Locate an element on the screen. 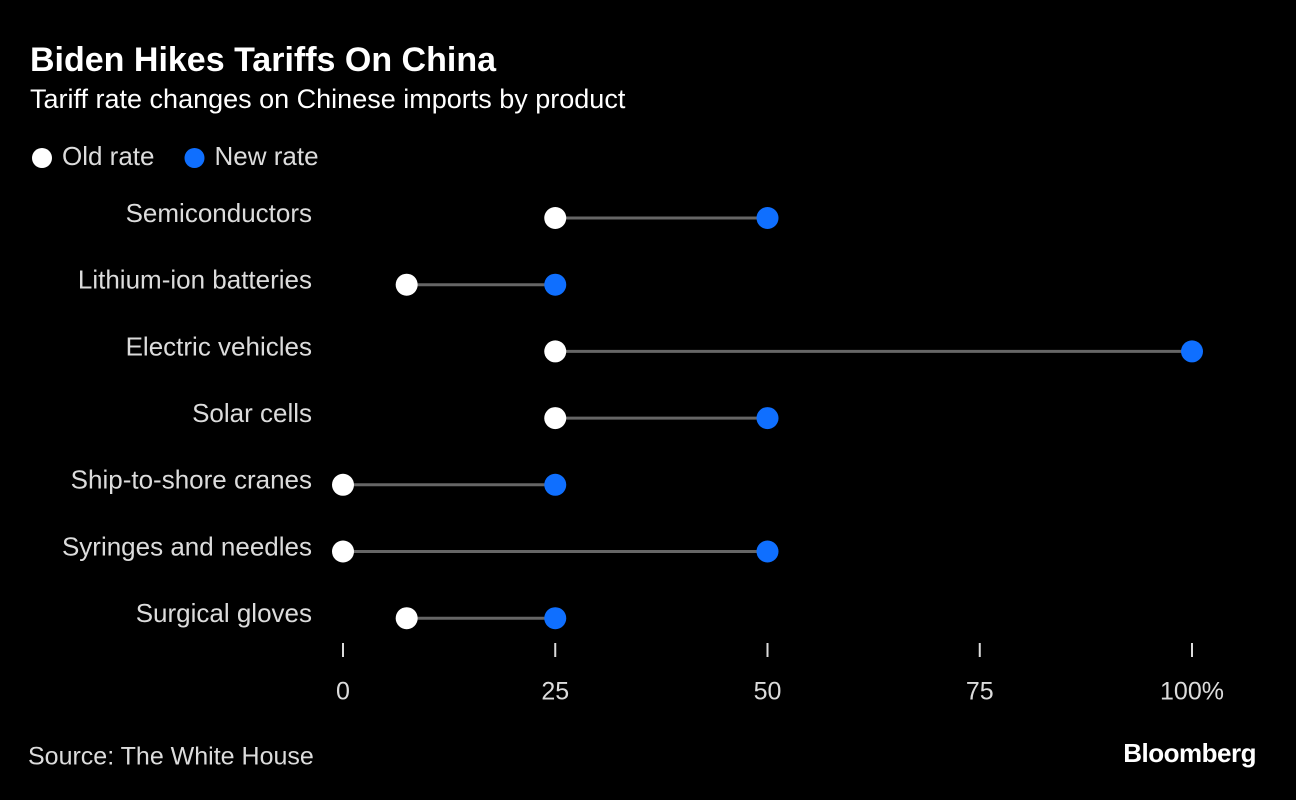 This screenshot has height=800, width=1296. credit: Bloomberg is located at coordinates (1189, 753).